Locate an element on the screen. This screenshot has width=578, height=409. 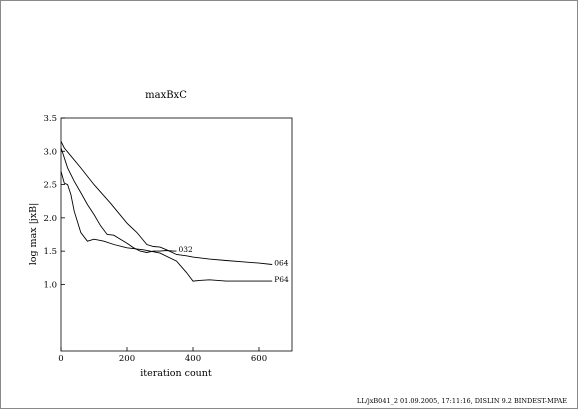
x-tick-label: 400 is located at coordinates (193, 359).